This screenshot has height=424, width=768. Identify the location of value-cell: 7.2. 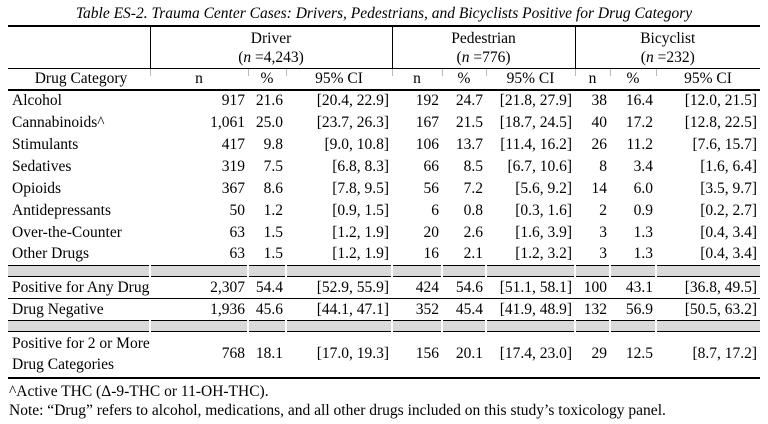
(473, 188).